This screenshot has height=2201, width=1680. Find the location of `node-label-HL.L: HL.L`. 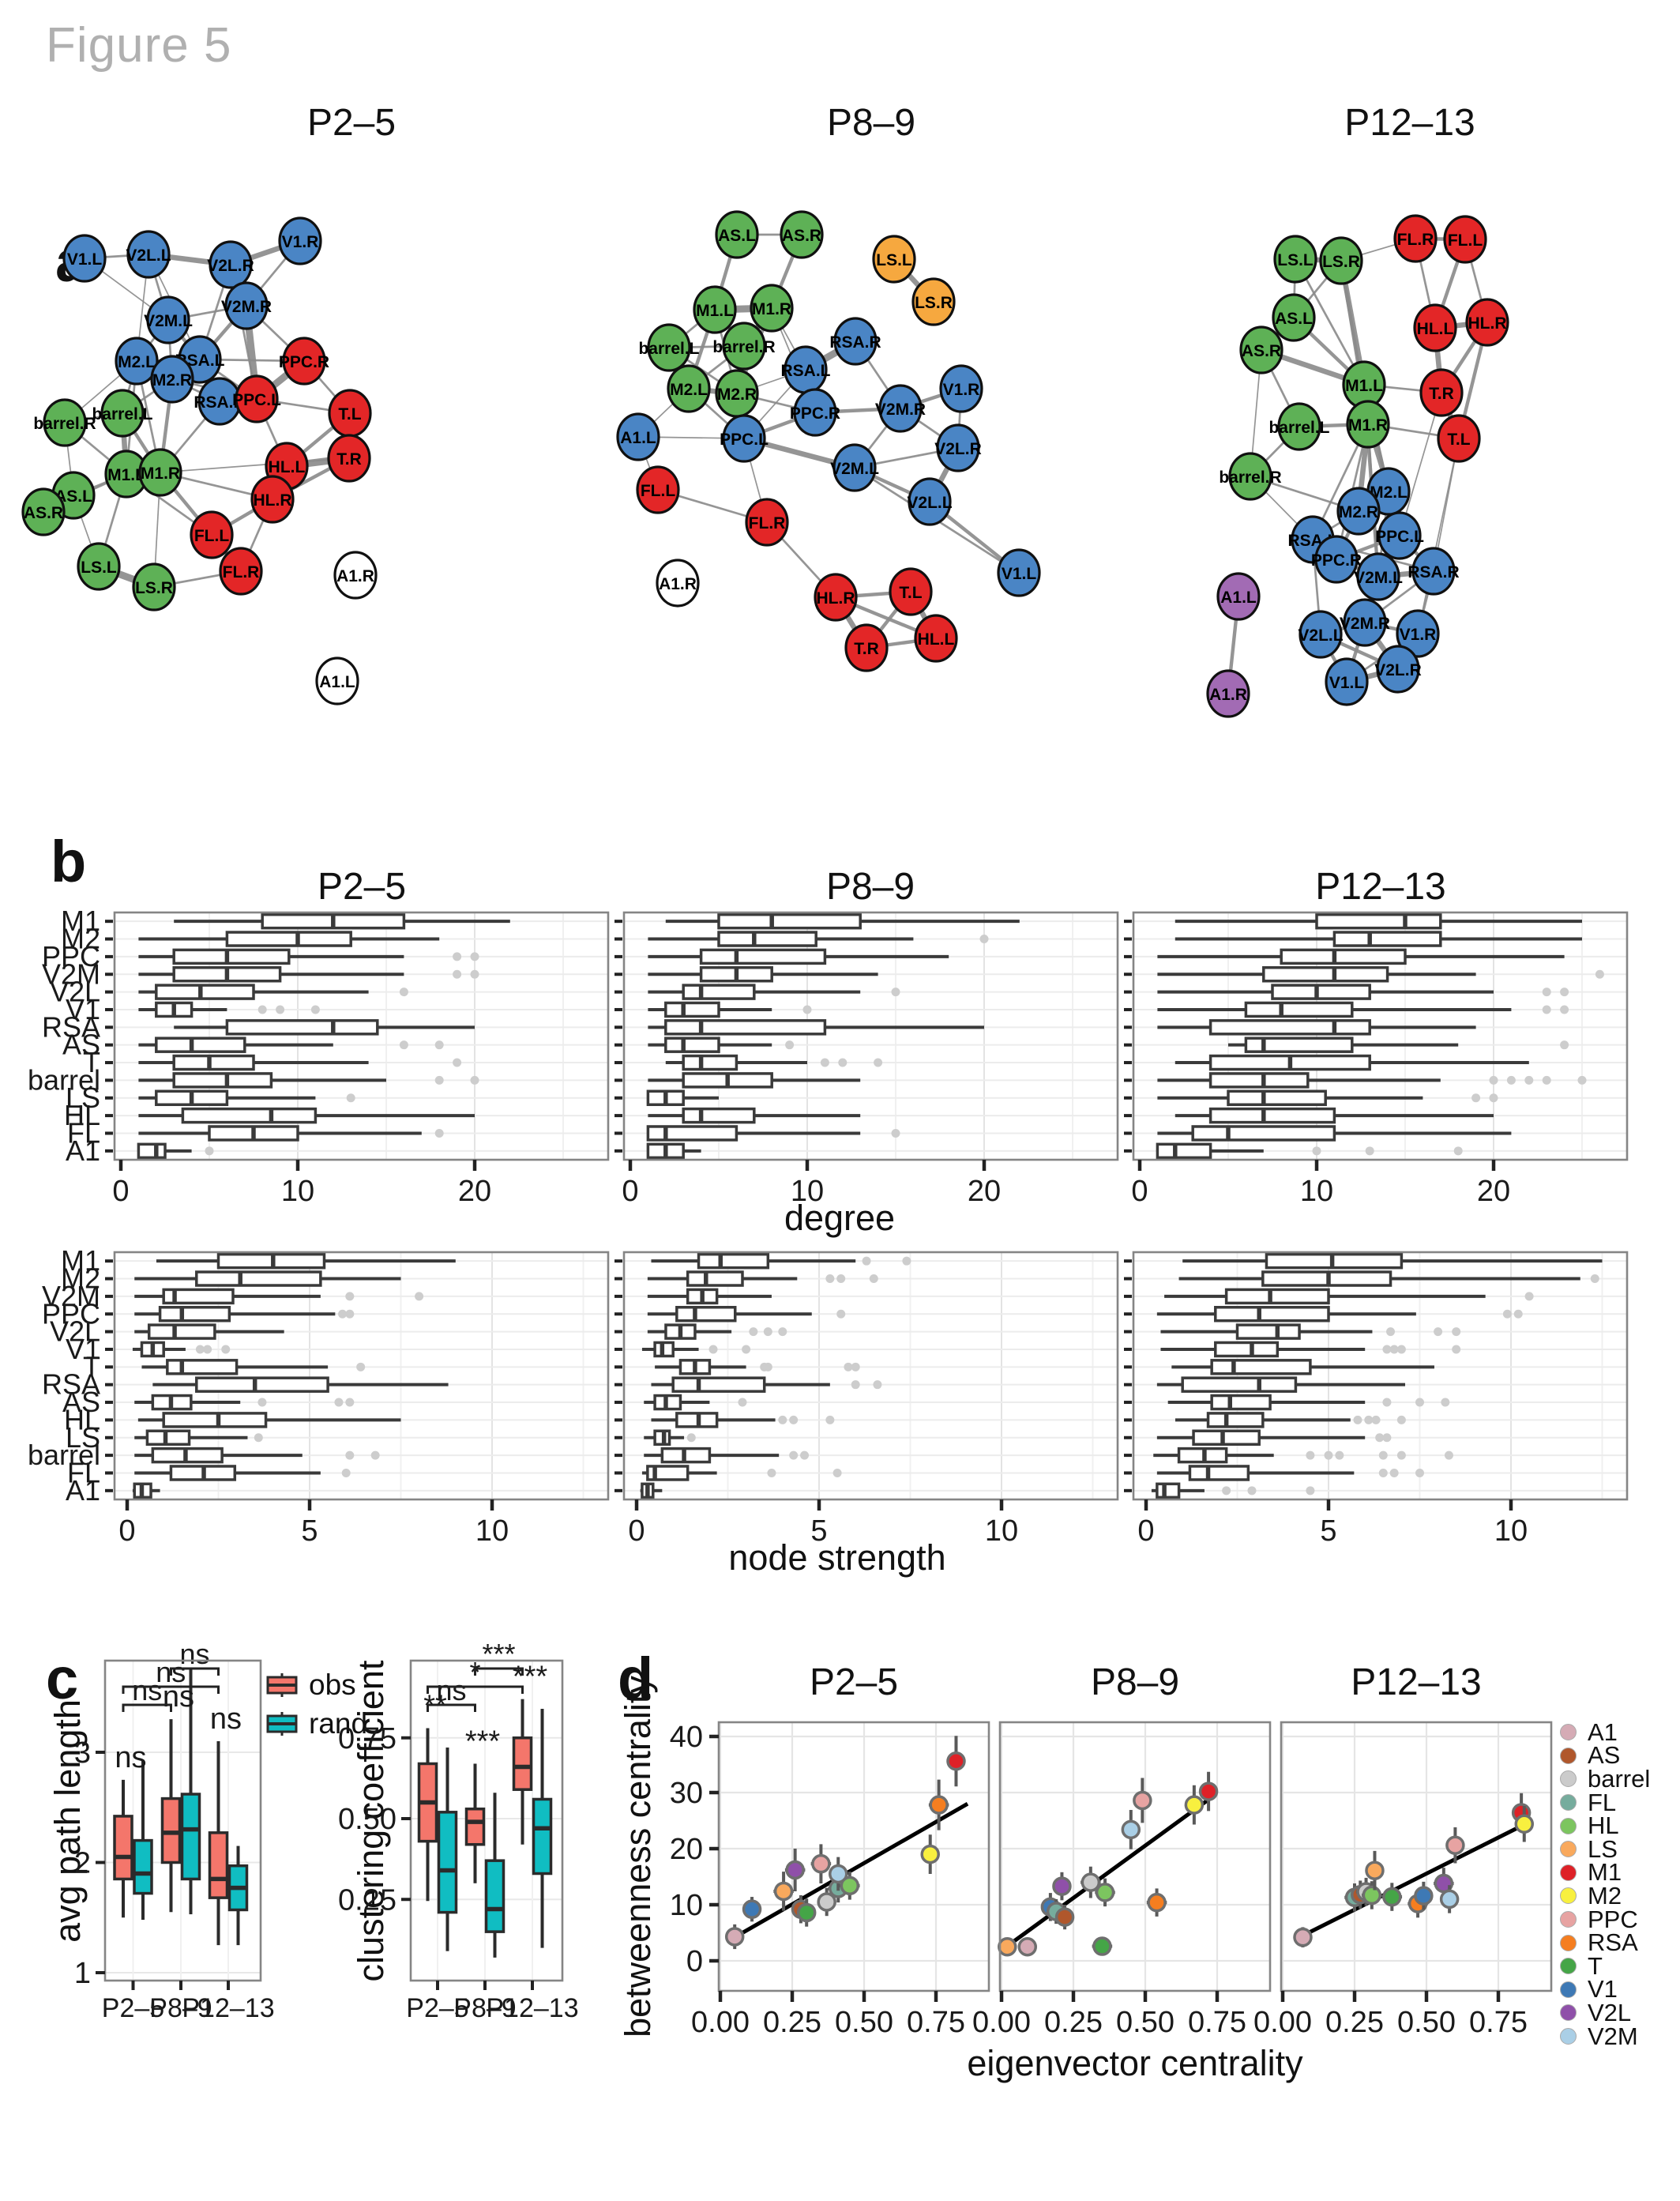

node-label-HL.L: HL.L is located at coordinates (1435, 329).